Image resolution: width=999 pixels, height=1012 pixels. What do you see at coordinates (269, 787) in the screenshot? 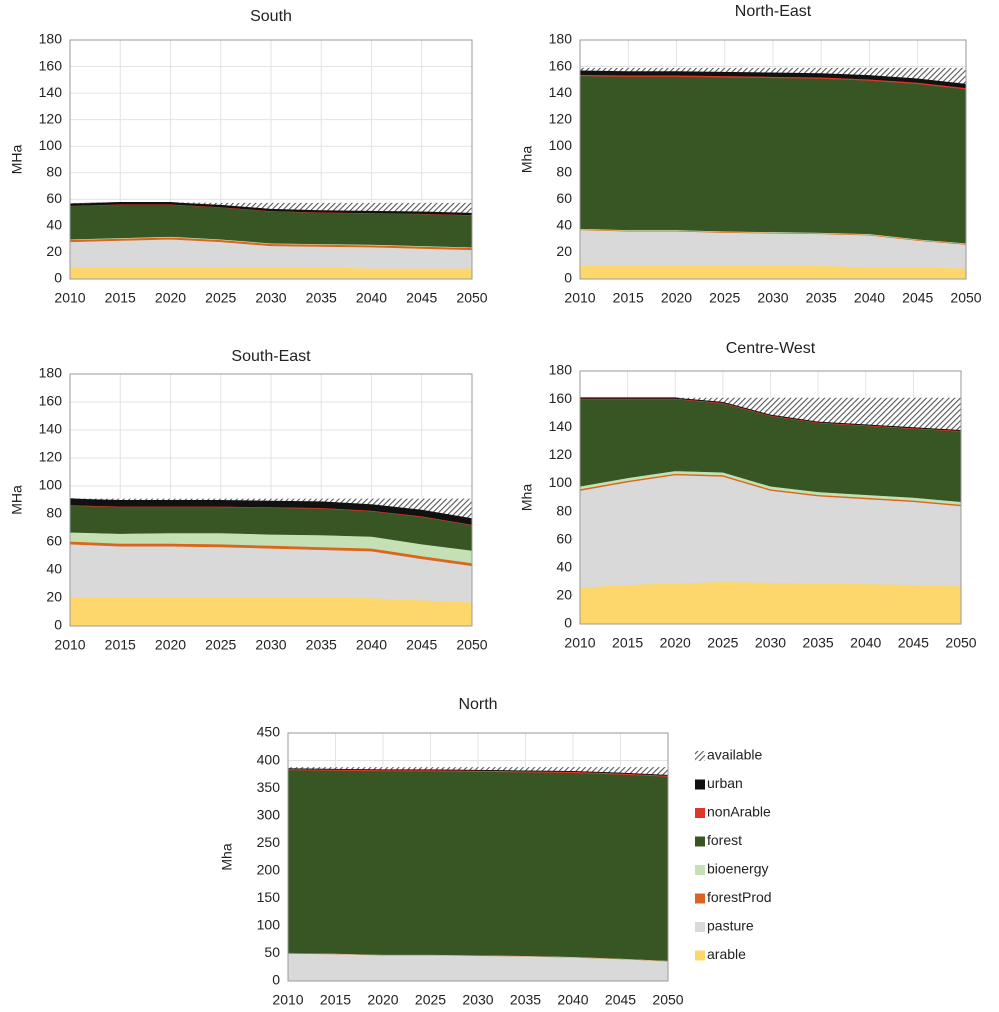
I see `y-tick-label: 350` at bounding box center [269, 787].